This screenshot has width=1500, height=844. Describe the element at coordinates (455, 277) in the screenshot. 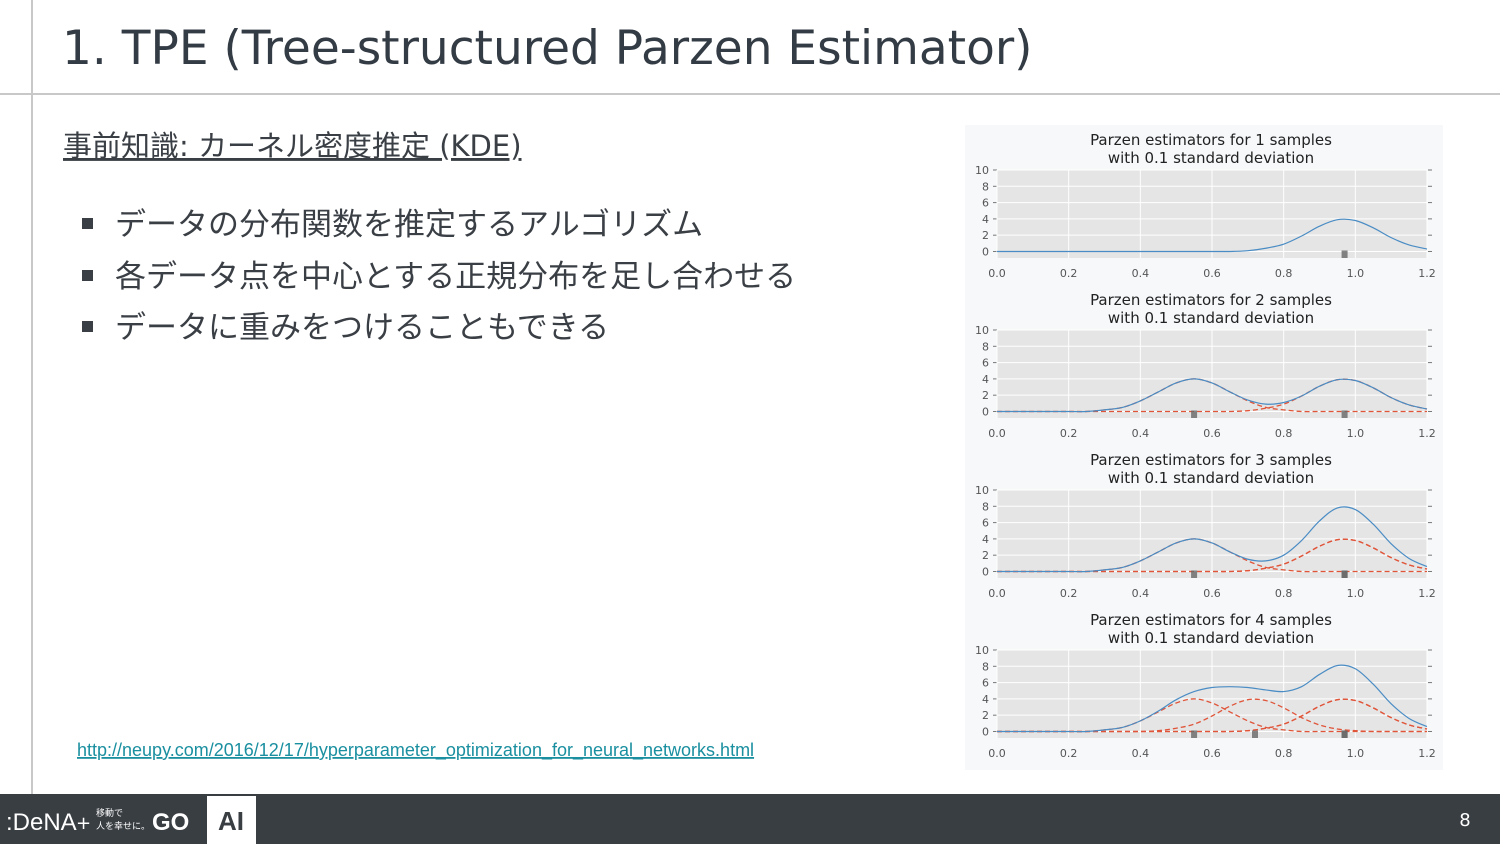

I see `bullet-text: 各データ点を中心とする正規分布を足し合わせる` at that location.